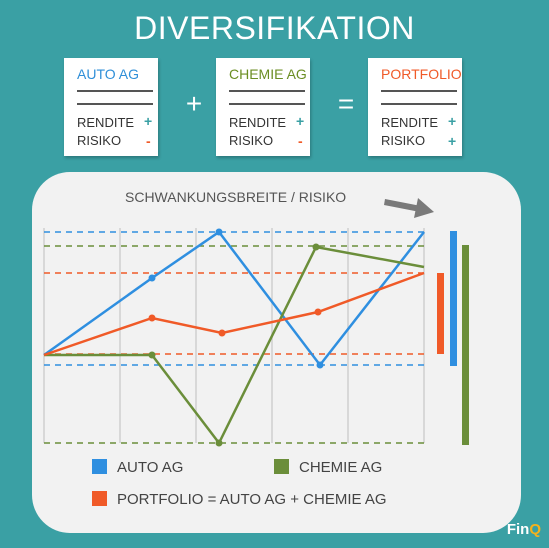  I want to click on legend-portfolio-swatch, so click(99, 498).